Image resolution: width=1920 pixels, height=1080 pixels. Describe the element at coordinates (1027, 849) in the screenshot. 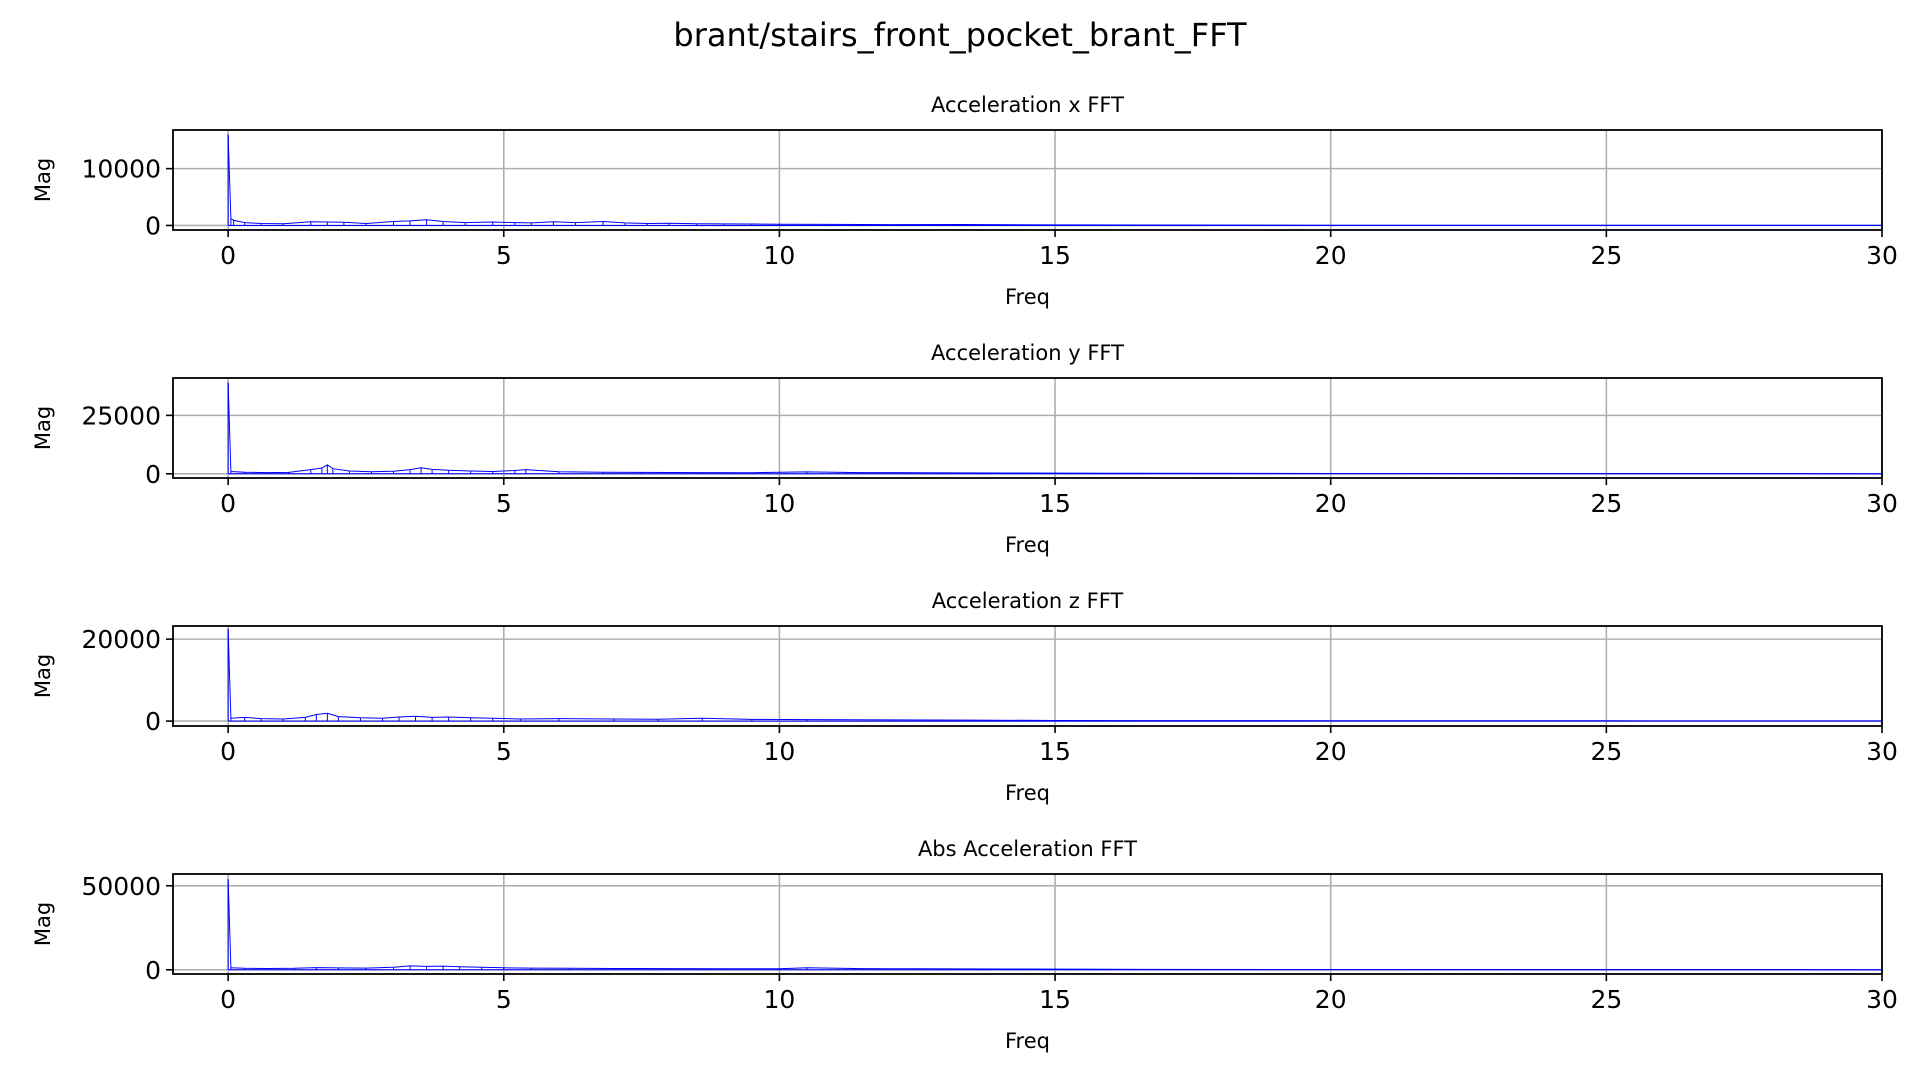

I see `subplot-title: Abs Acceleration FFT` at that location.